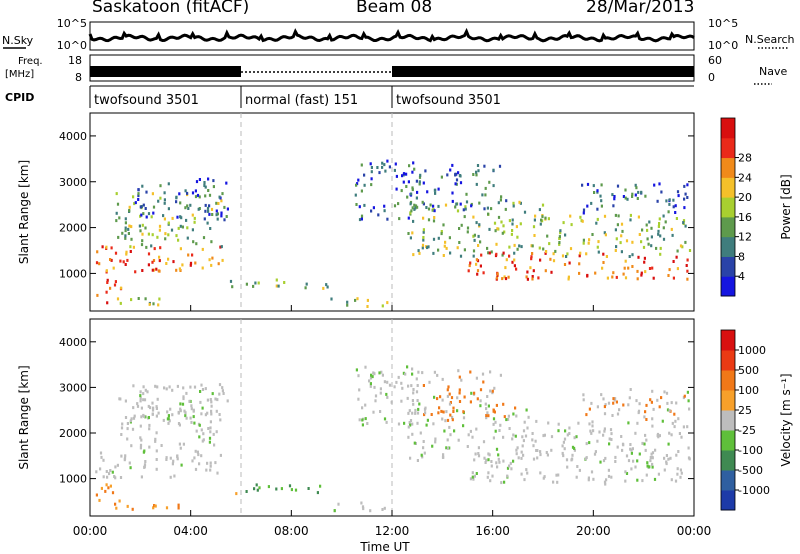 The width and height of the screenshot is (800, 554). I want to click on colorbar-tick-label: 8, so click(741, 256).